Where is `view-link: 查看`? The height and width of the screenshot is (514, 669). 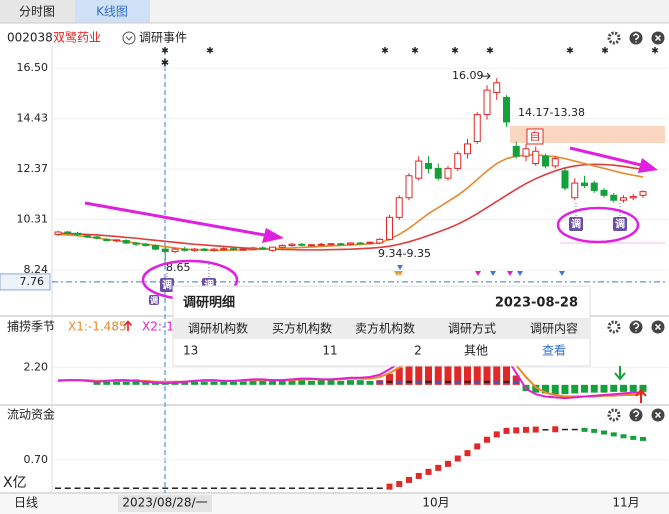 view-link: 查看 is located at coordinates (554, 351).